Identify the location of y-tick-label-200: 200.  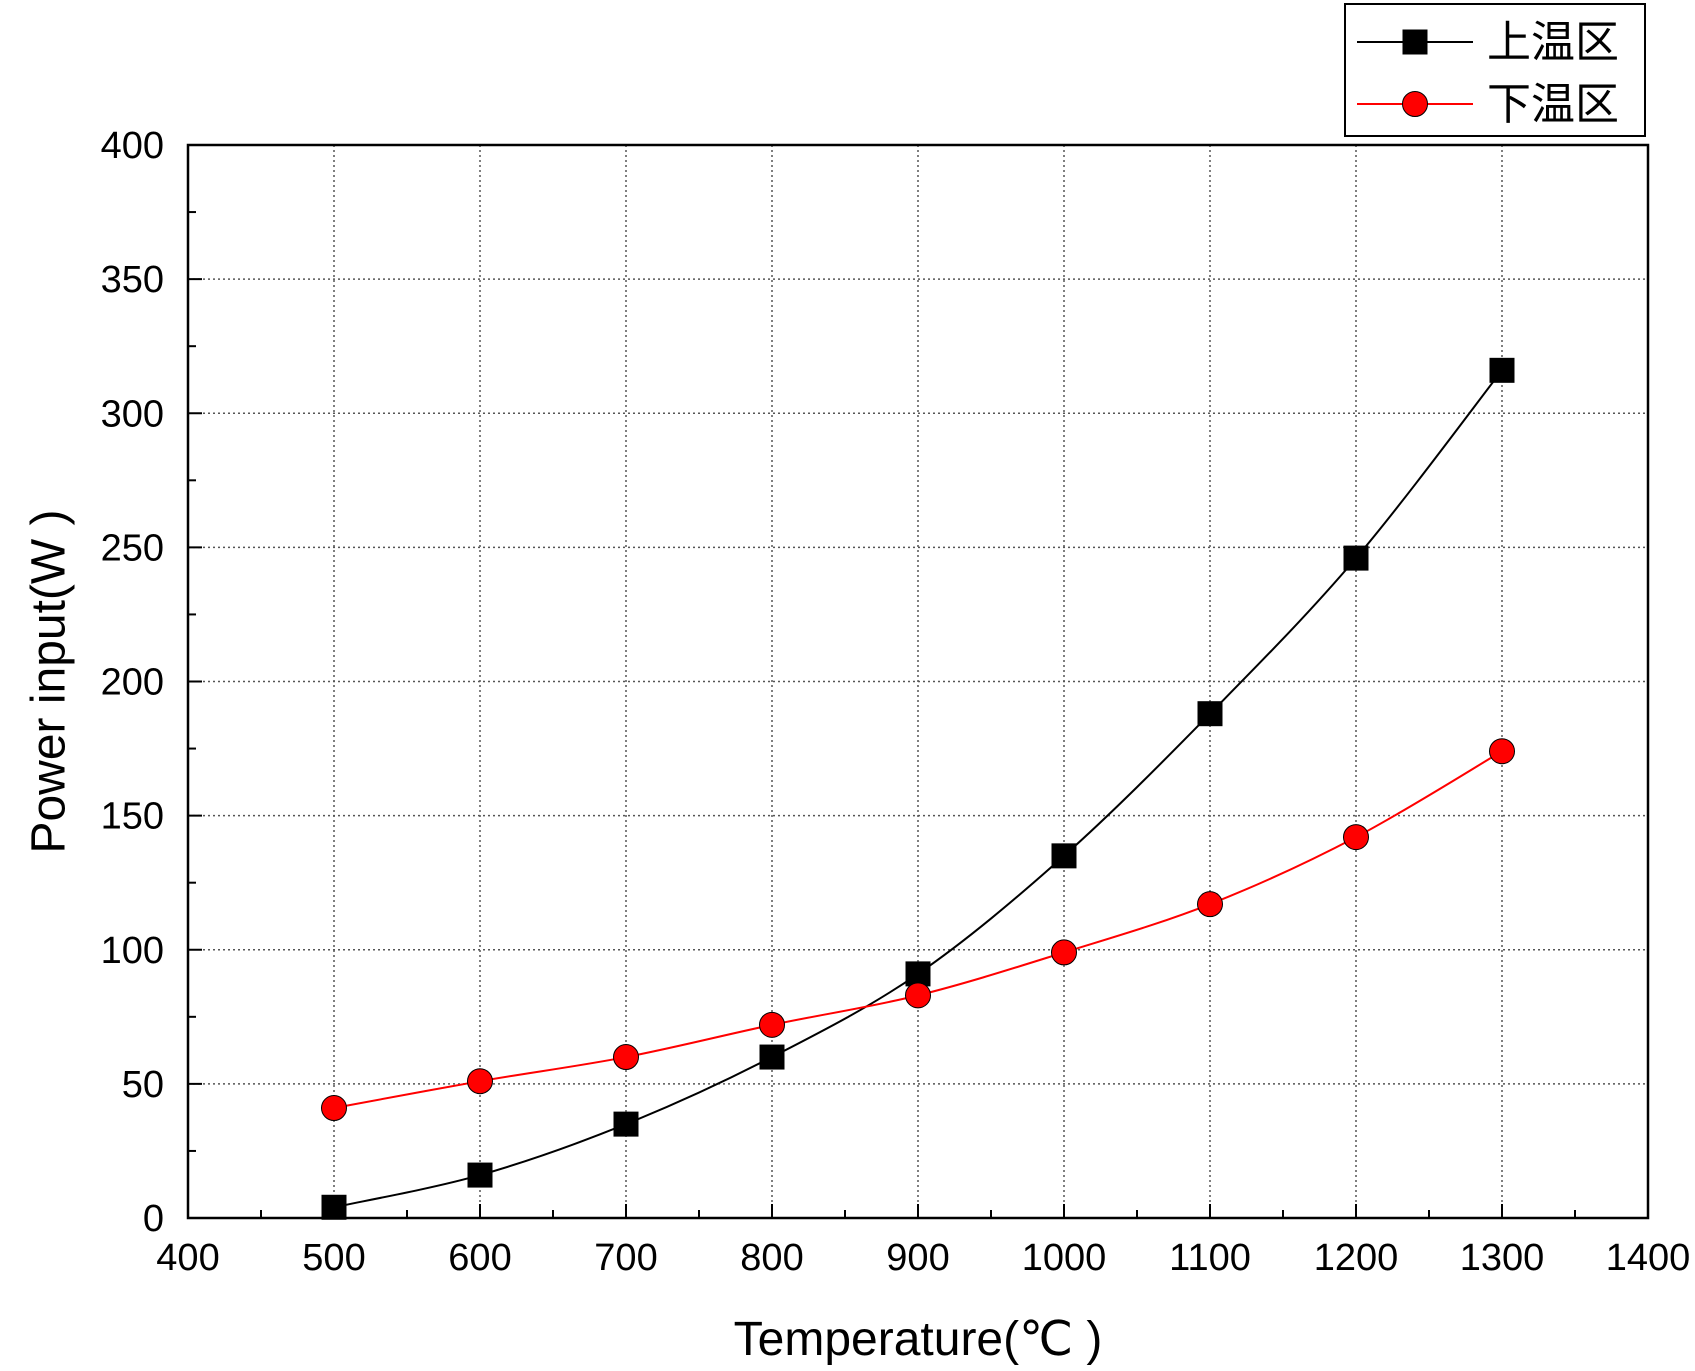
(132, 683).